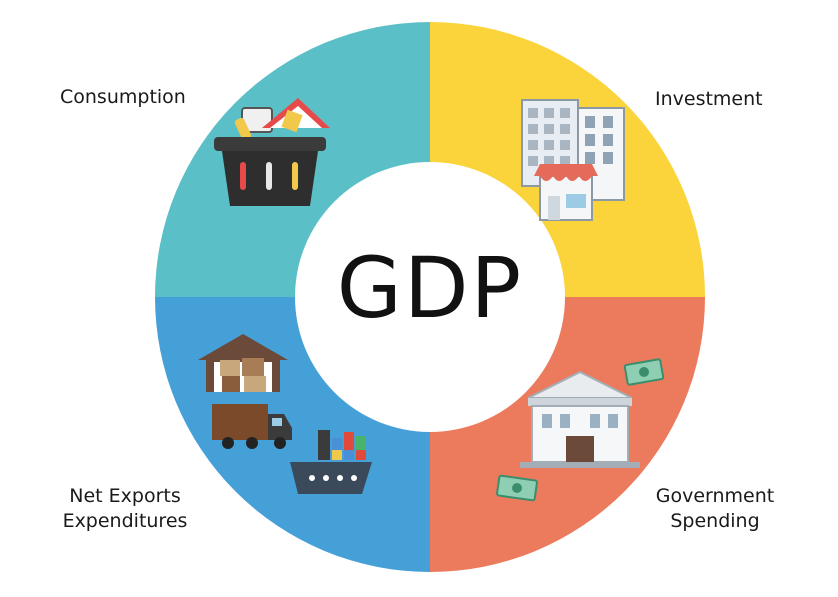 Image resolution: width=838 pixels, height=597 pixels. What do you see at coordinates (125, 509) in the screenshot?
I see `label-net-exports: Net Exports Expenditures` at bounding box center [125, 509].